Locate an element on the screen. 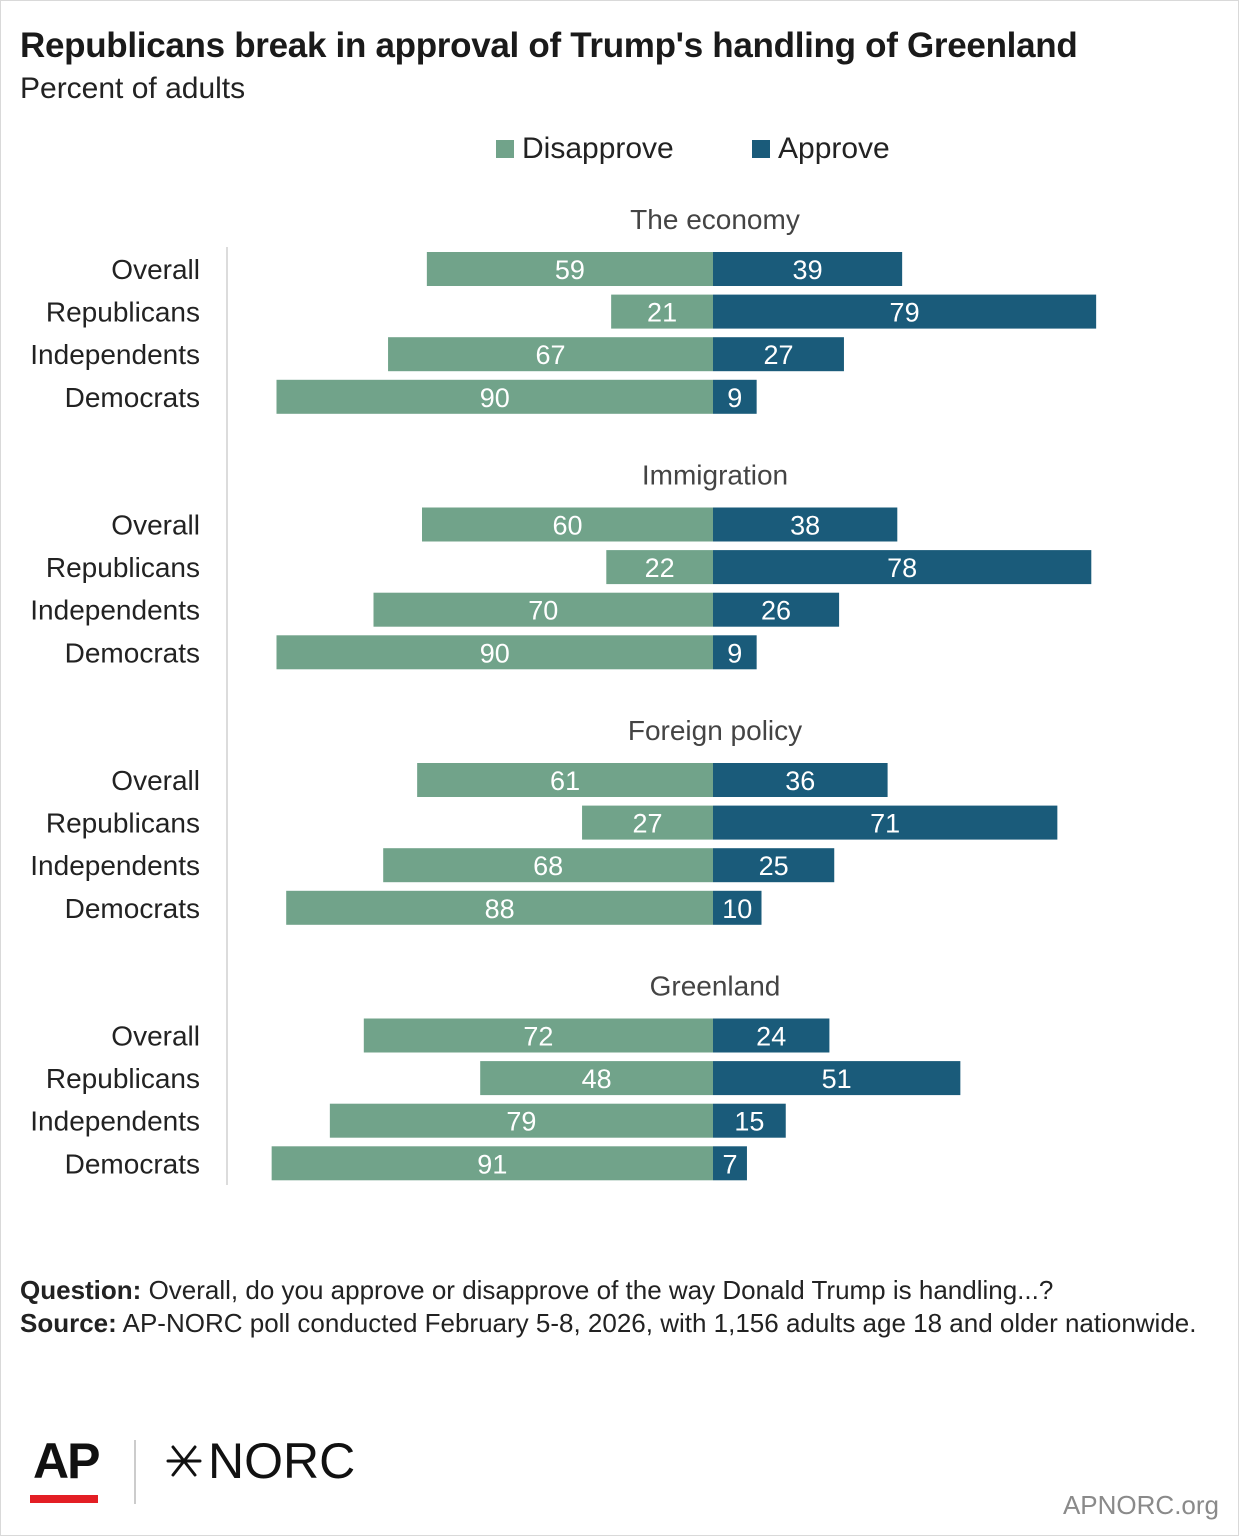 Image resolution: width=1239 pixels, height=1536 pixels. approve-value-label: 51 is located at coordinates (837, 1079).